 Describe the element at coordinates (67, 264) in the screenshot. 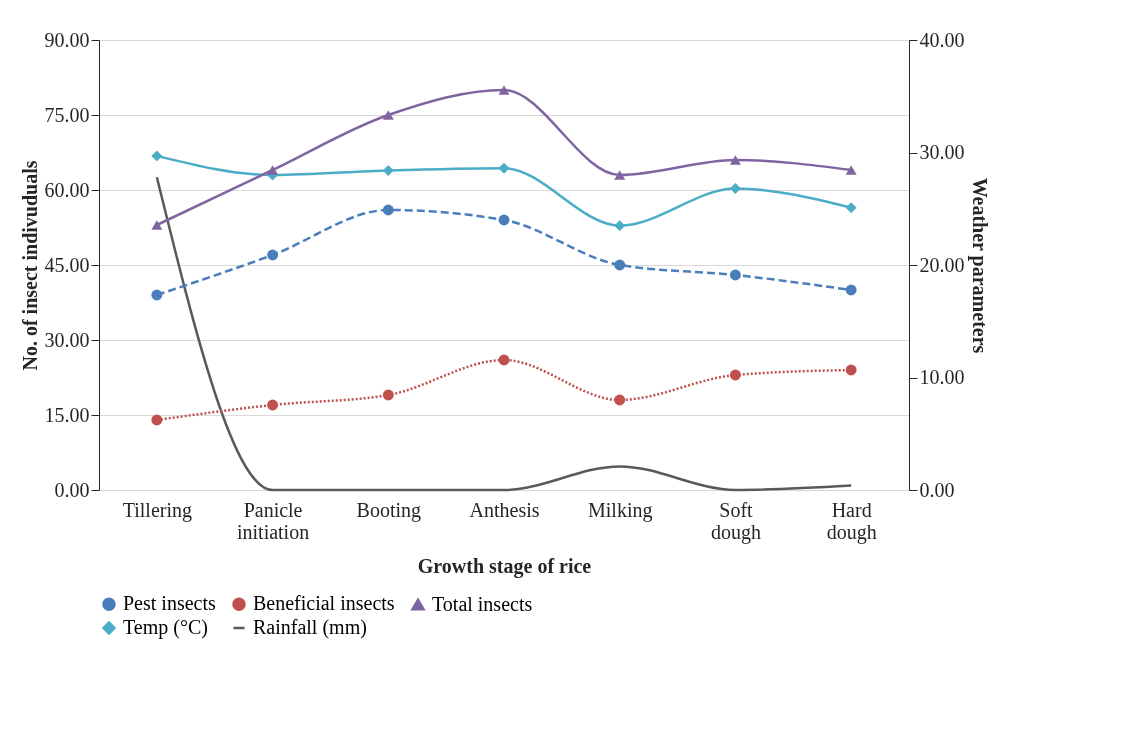

I see `y-tick-label: 45.00` at that location.